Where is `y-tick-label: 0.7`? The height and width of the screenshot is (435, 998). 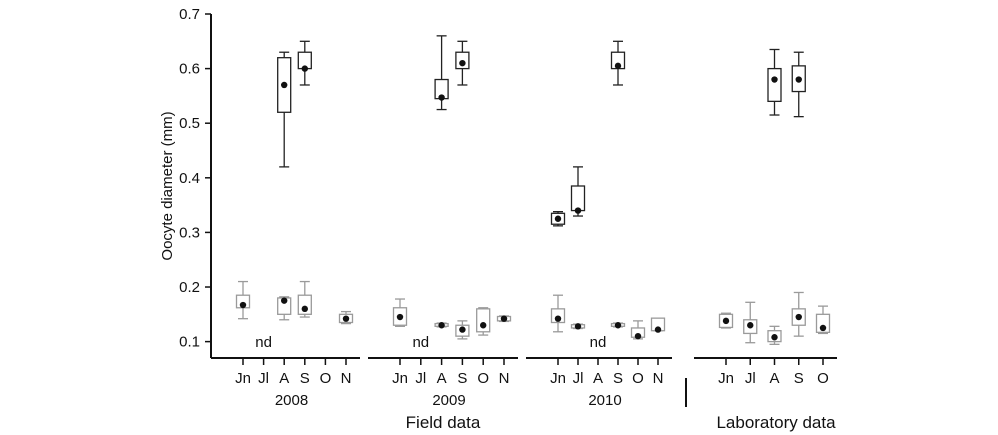 y-tick-label: 0.7 is located at coordinates (189, 14).